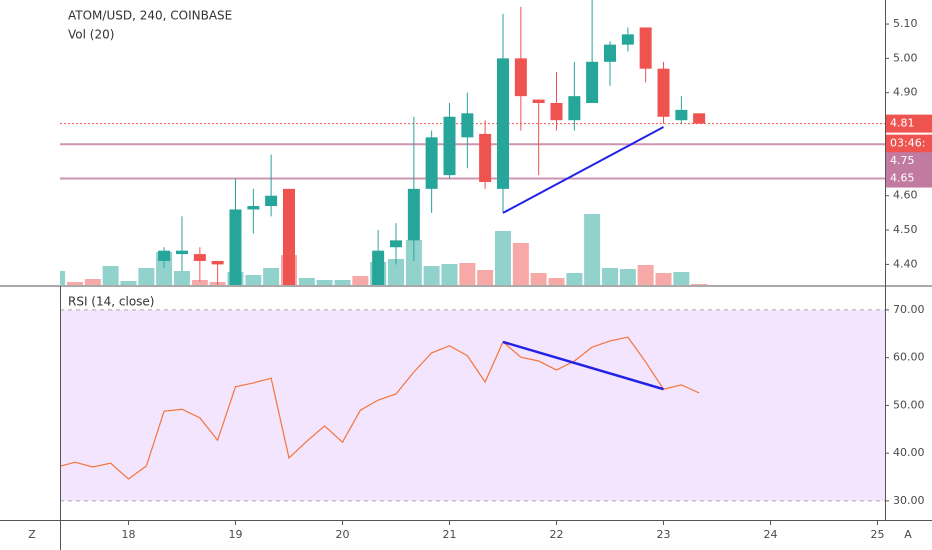  What do you see at coordinates (235, 534) in the screenshot?
I see `x-tick-label: 19` at bounding box center [235, 534].